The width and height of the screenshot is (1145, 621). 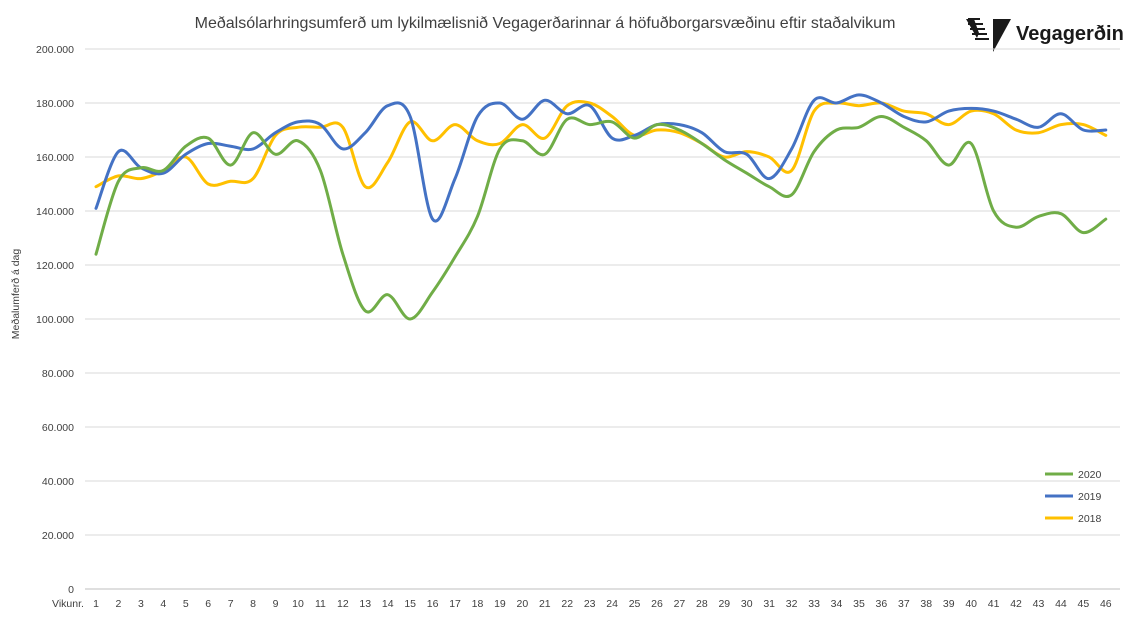 What do you see at coordinates (859, 604) in the screenshot?
I see `x-tick-label: 35` at bounding box center [859, 604].